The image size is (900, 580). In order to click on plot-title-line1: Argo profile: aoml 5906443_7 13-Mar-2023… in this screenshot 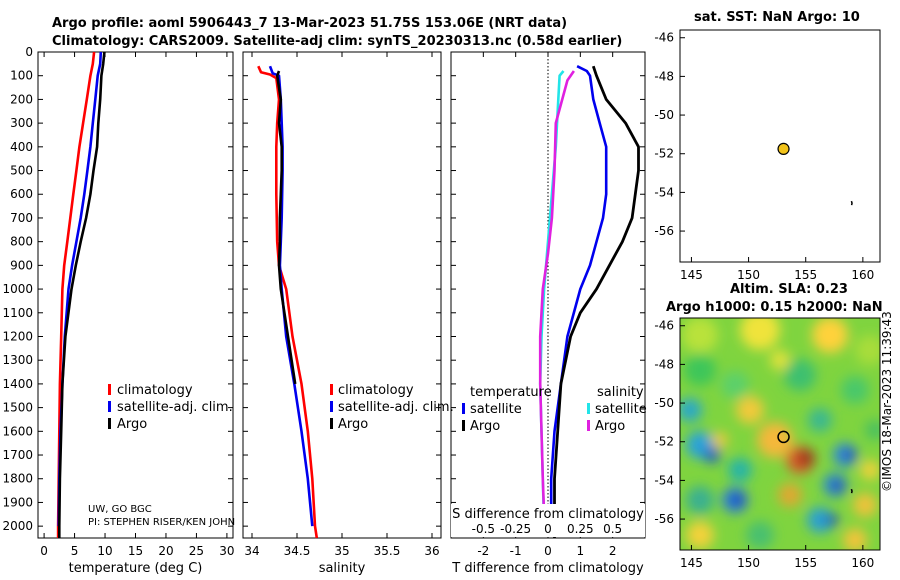, I will do `click(310, 23)`.